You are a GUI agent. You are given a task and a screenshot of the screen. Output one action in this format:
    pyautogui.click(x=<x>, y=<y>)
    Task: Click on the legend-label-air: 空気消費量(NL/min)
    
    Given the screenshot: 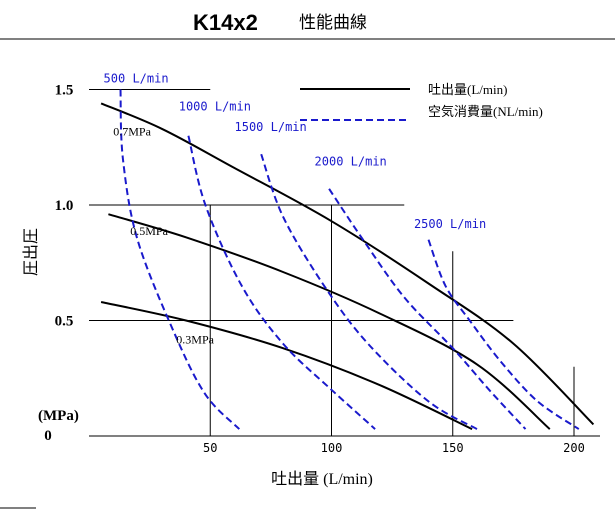 What is the action you would take?
    pyautogui.click(x=485, y=111)
    